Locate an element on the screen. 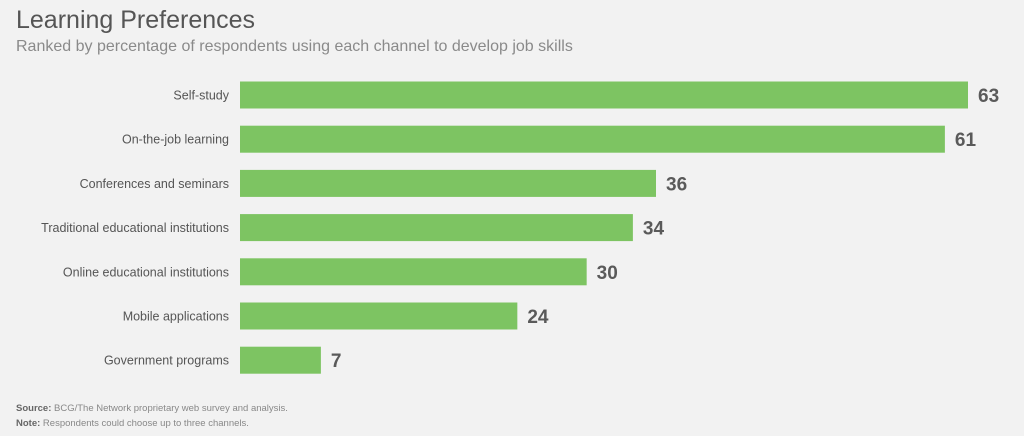 This screenshot has width=1024, height=436. data-label: 7 is located at coordinates (336, 361).